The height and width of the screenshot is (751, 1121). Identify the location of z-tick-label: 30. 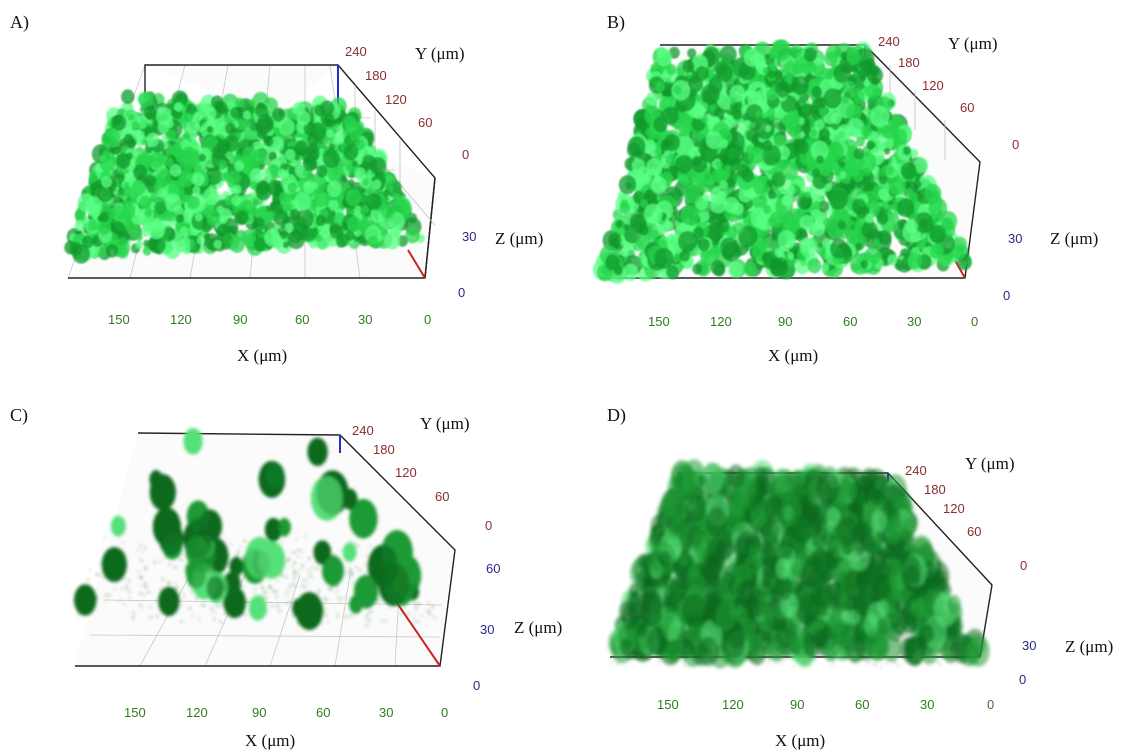
(1015, 238).